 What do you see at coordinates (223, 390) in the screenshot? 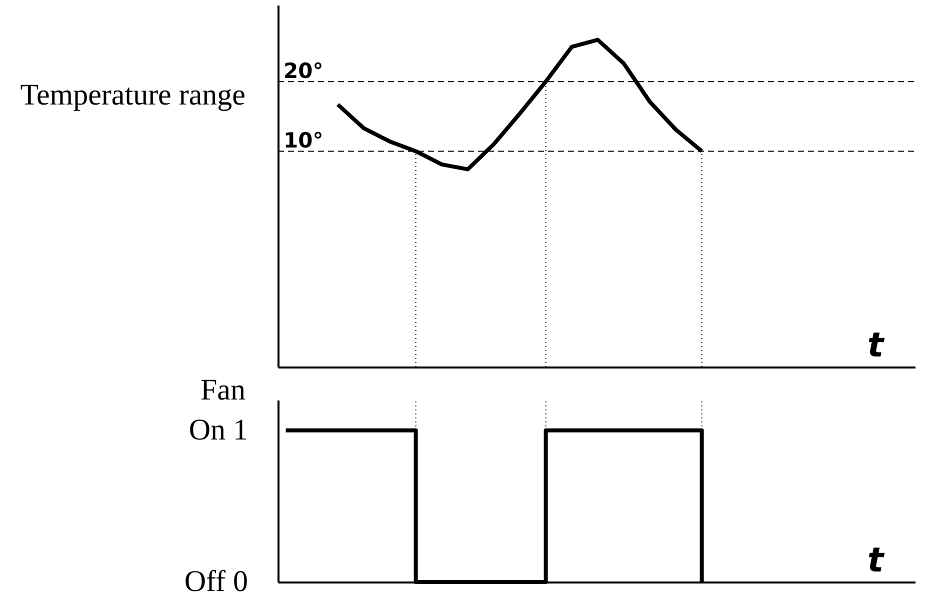
I see `y-axis-title: Fan` at bounding box center [223, 390].